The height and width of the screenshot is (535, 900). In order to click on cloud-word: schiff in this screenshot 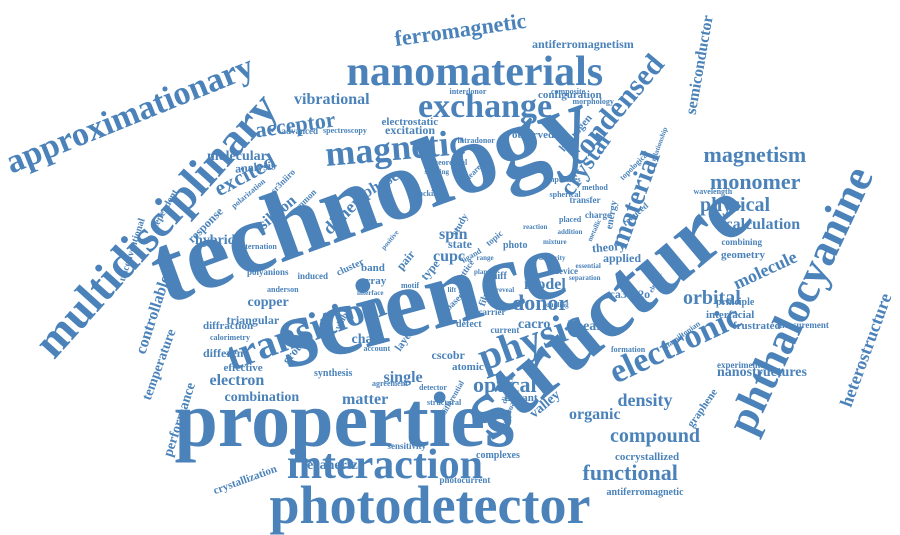, I will do `click(495, 276)`.